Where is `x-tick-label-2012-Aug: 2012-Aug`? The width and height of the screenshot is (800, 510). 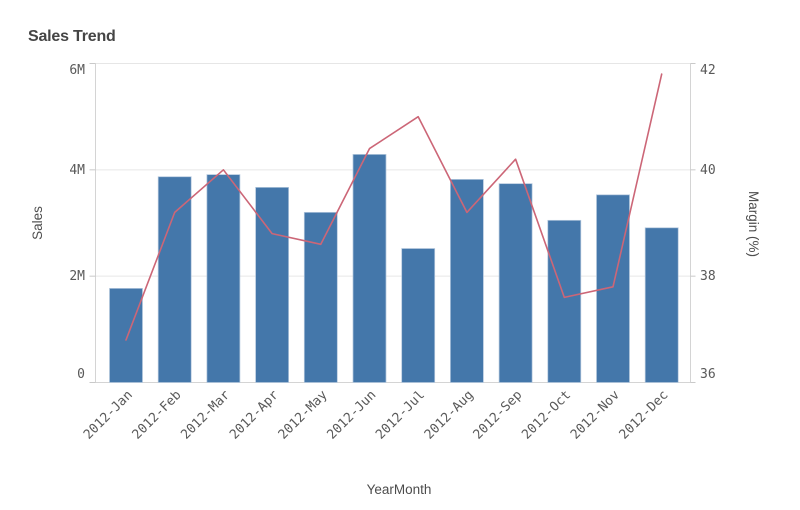
x-tick-label-2012-Aug: 2012-Aug is located at coordinates (449, 415).